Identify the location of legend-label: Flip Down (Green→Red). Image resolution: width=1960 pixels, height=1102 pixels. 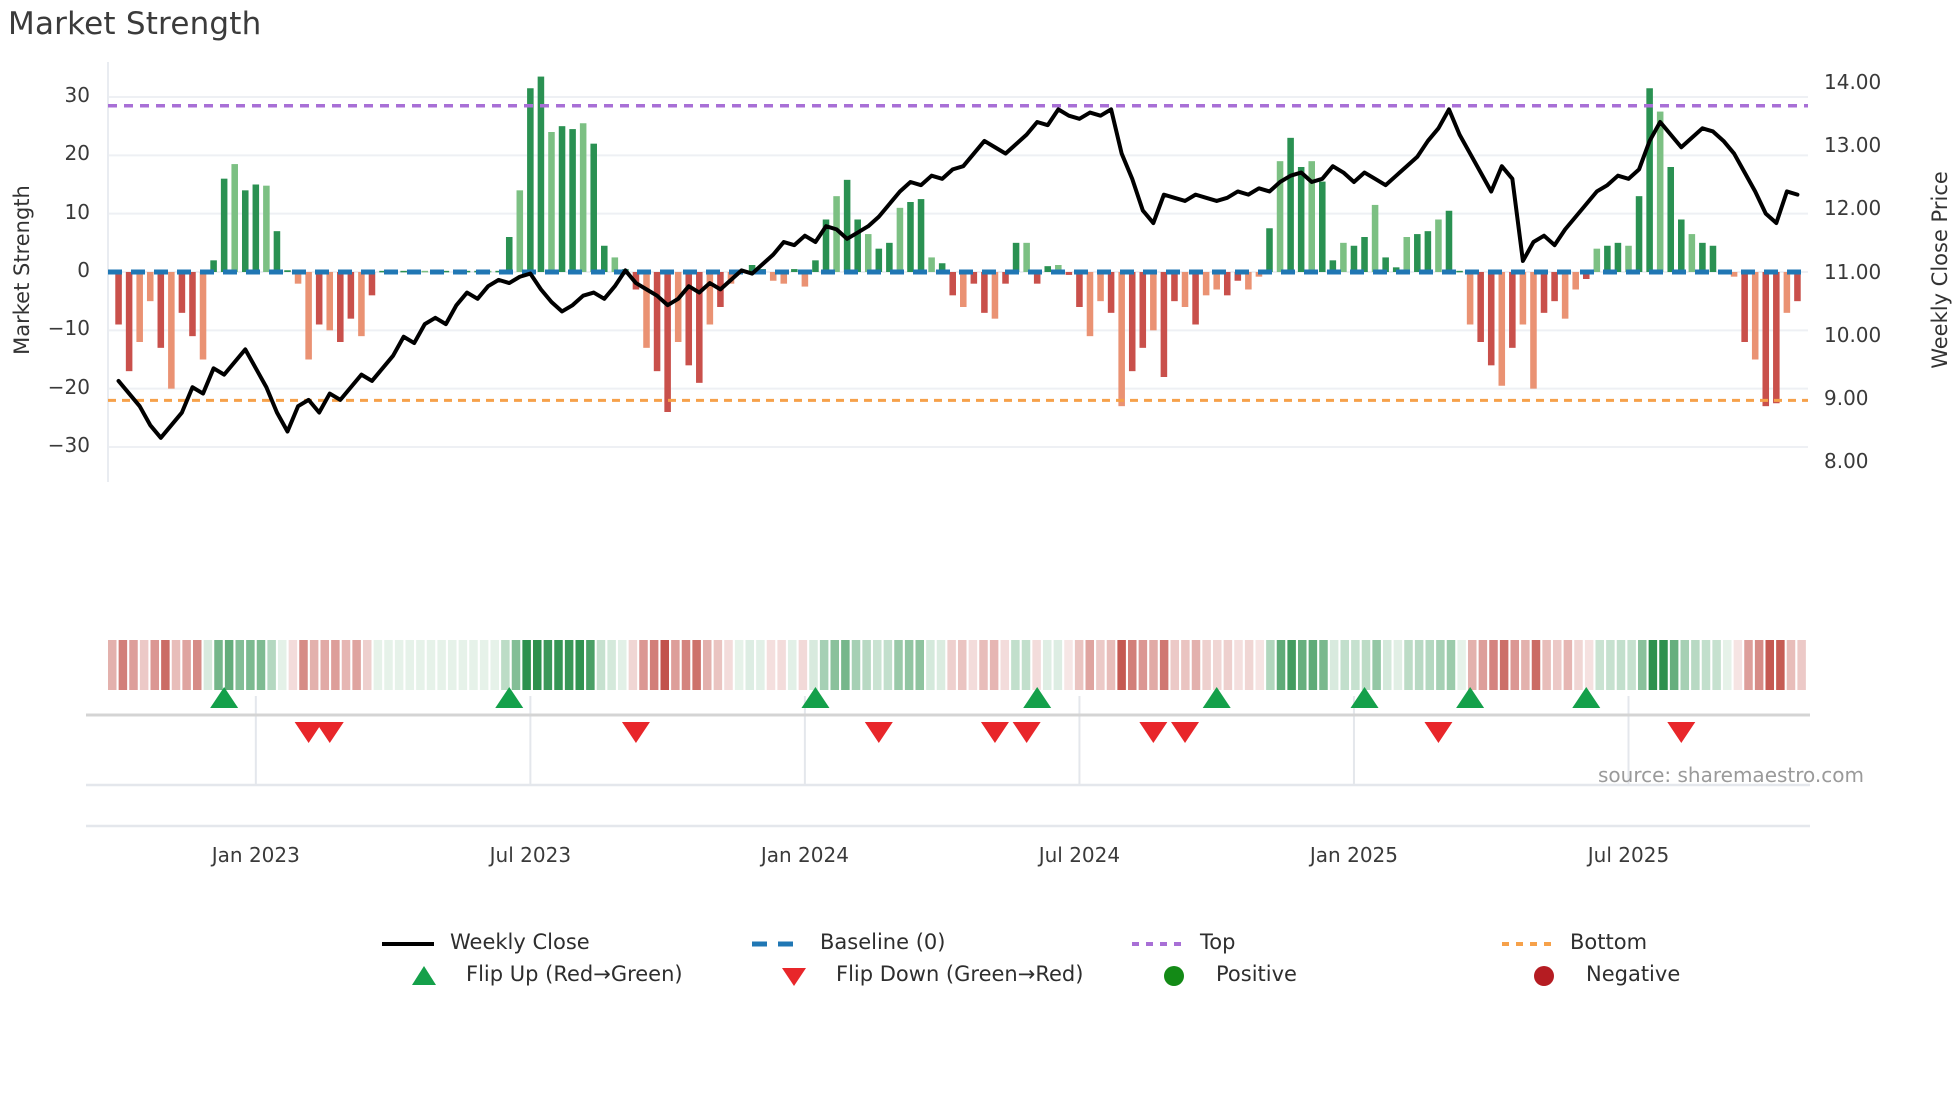
(960, 974).